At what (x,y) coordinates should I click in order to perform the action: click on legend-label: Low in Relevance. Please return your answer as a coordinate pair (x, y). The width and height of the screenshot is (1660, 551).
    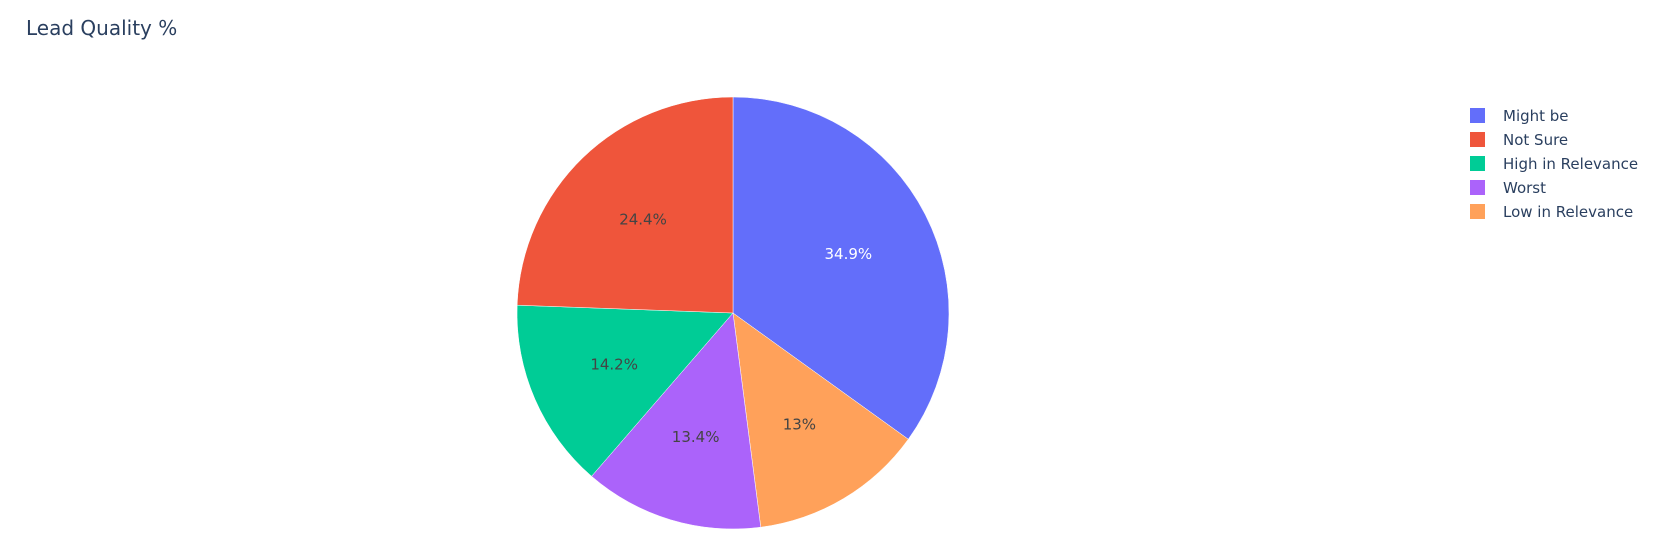
    Looking at the image, I should click on (1568, 212).